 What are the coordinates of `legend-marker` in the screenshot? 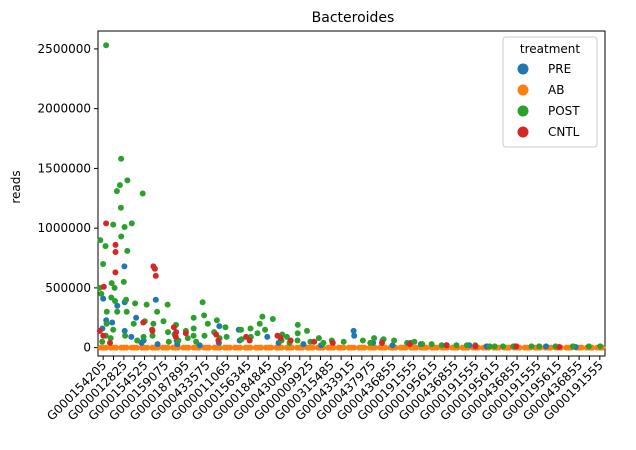 It's located at (523, 69).